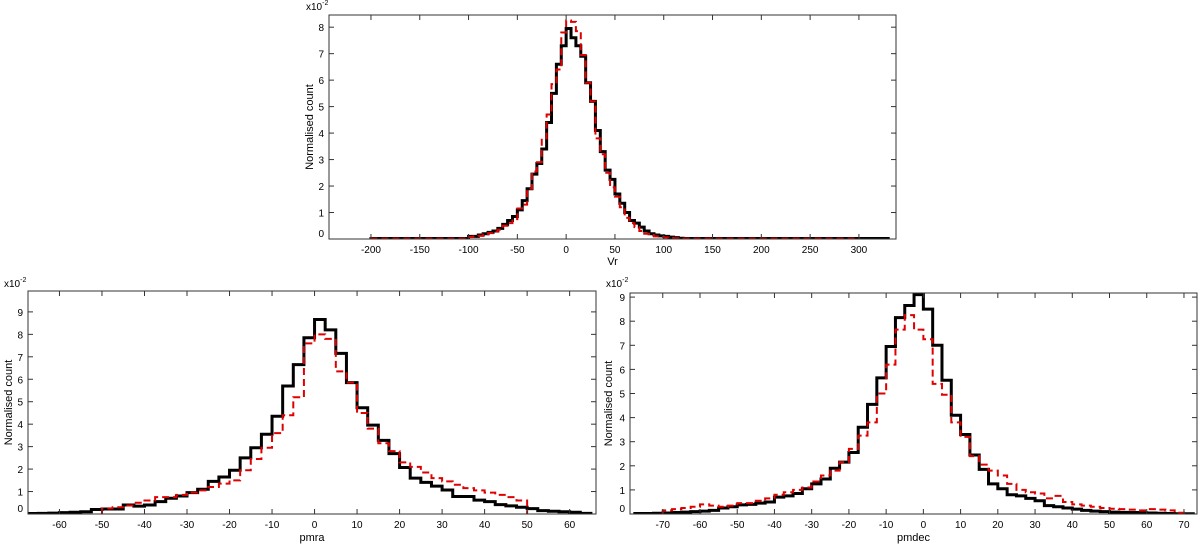 This screenshot has height=545, width=1200. Describe the element at coordinates (314, 423) in the screenshot. I see `pmra-series-red-dashed` at that location.